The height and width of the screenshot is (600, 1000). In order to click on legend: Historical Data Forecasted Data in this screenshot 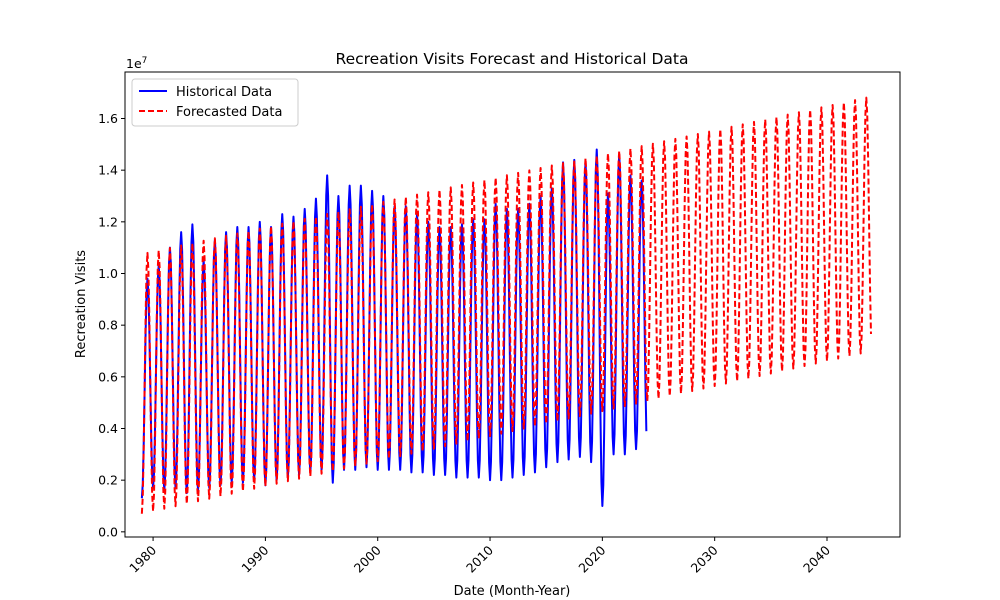, I will do `click(215, 102)`.